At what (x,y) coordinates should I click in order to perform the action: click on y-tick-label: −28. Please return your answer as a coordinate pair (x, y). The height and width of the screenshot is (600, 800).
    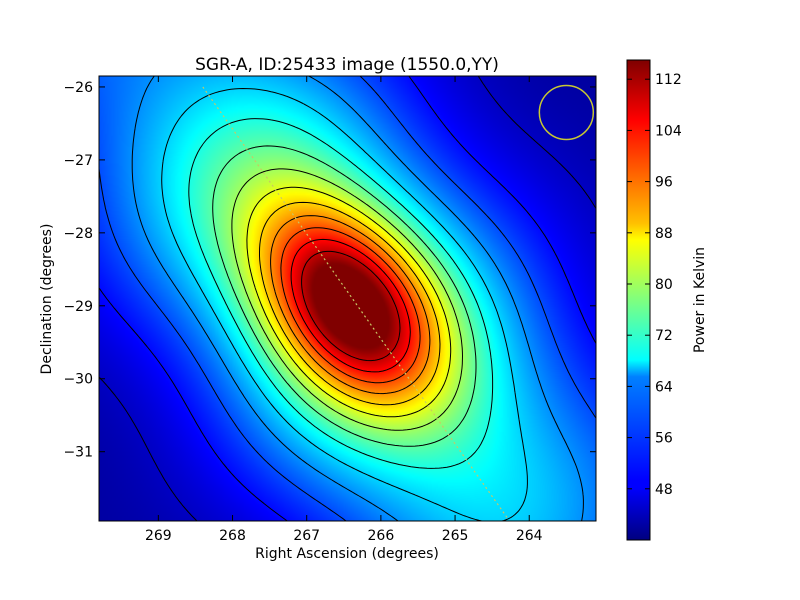
    Looking at the image, I should click on (78, 234).